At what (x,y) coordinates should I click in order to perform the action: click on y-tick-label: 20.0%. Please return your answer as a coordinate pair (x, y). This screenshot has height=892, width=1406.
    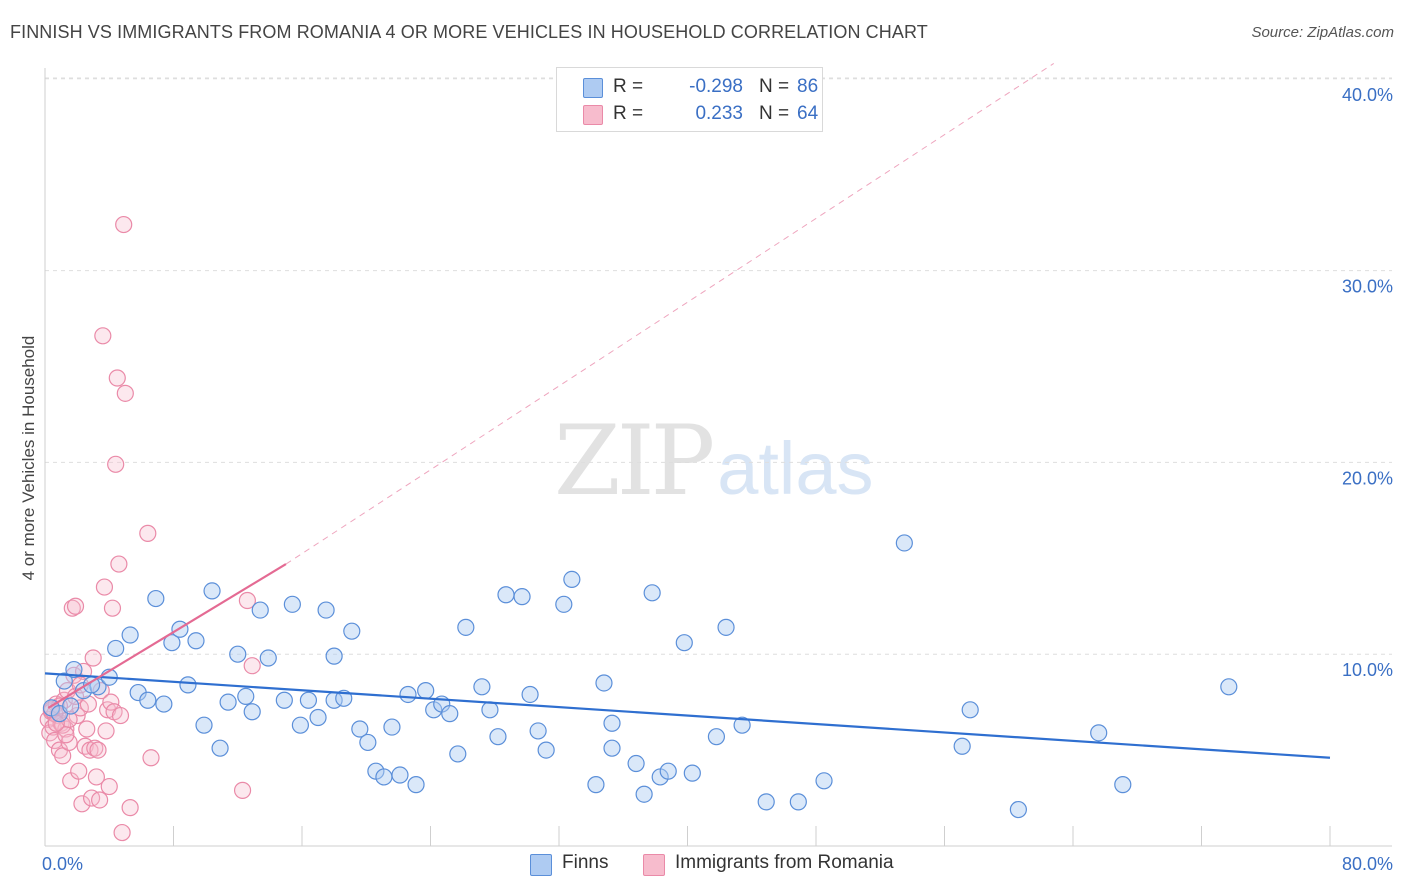
    Looking at the image, I should click on (1367, 478).